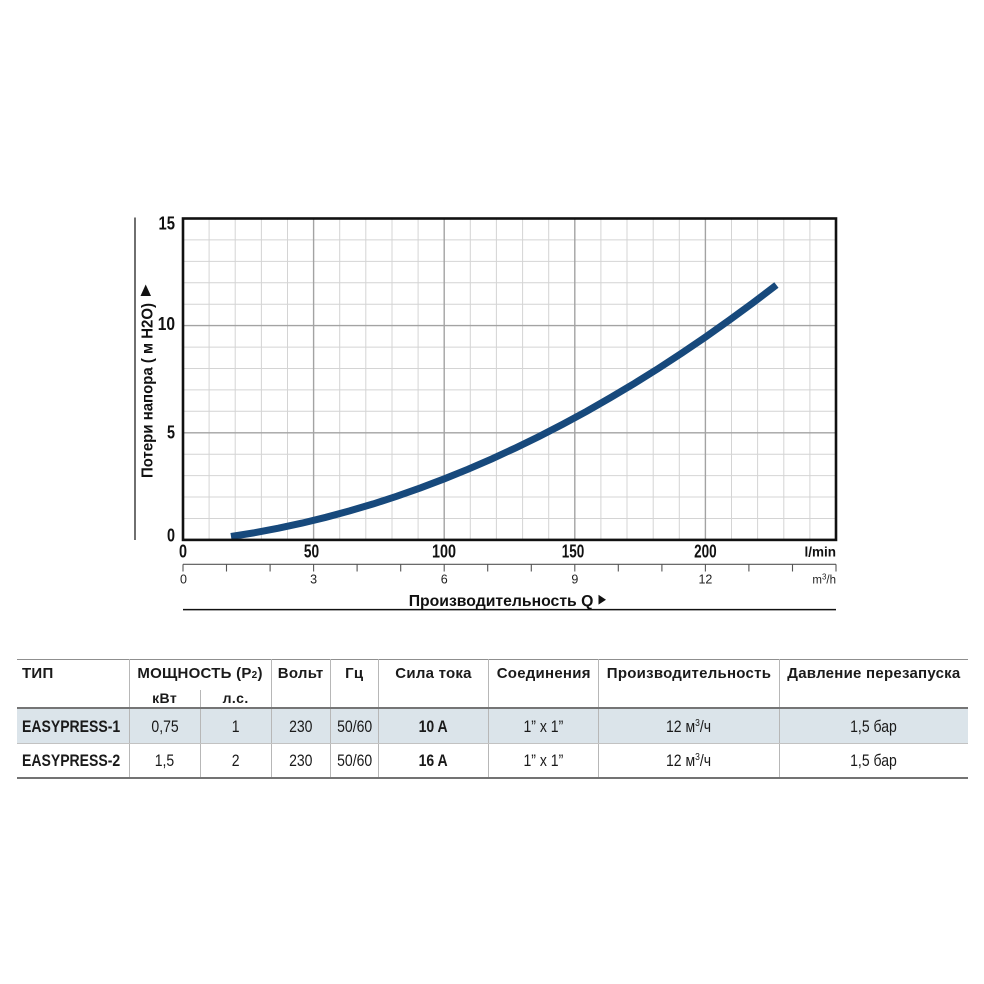  I want to click on svg-text: 10, so click(166, 324).